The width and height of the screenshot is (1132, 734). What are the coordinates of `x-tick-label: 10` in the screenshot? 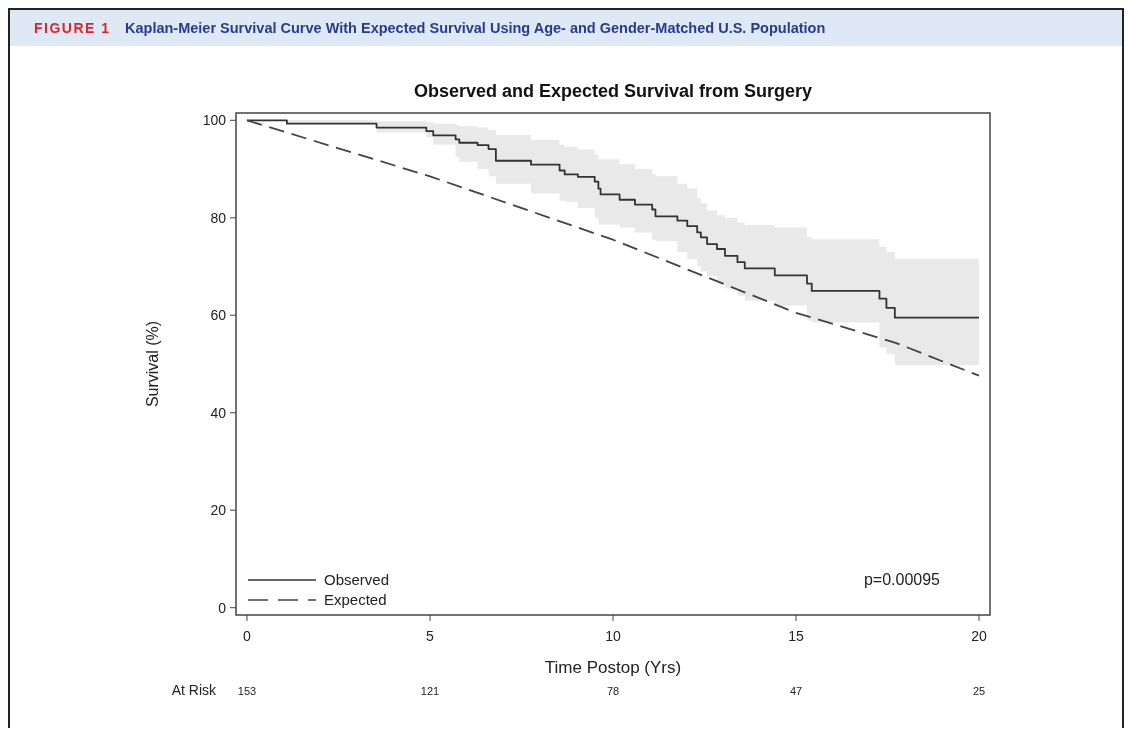 It's located at (613, 636).